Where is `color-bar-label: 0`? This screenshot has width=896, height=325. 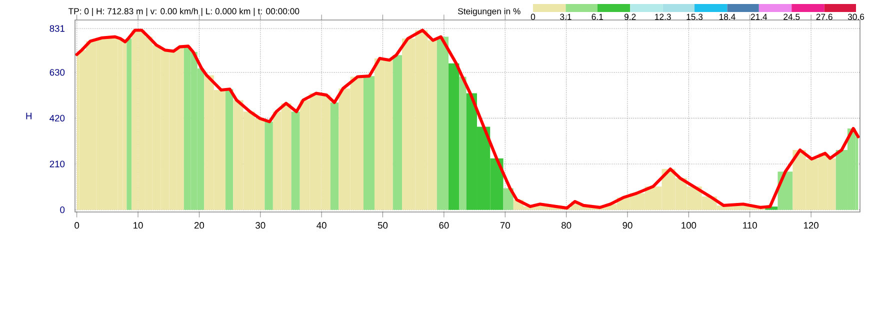
color-bar-label: 0 is located at coordinates (533, 17).